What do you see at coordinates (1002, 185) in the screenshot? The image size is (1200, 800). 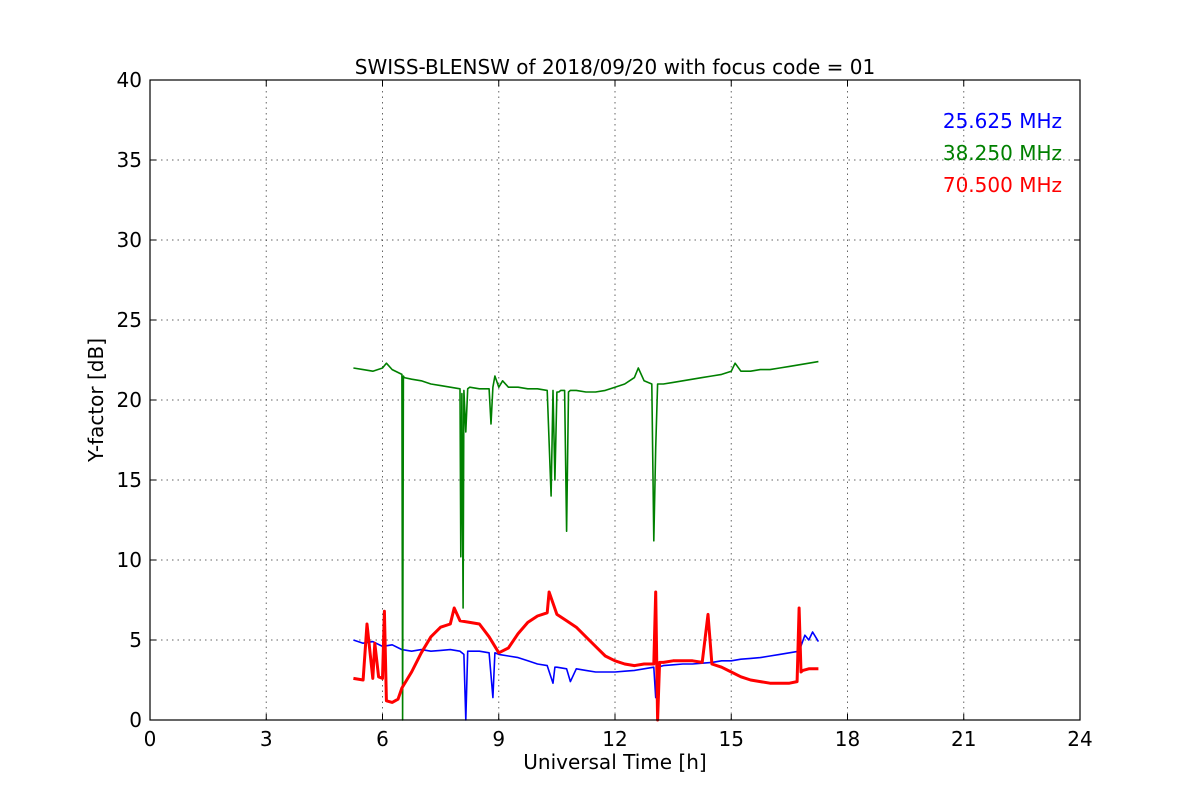 I see `legend-entry-3: 70.500 MHz` at bounding box center [1002, 185].